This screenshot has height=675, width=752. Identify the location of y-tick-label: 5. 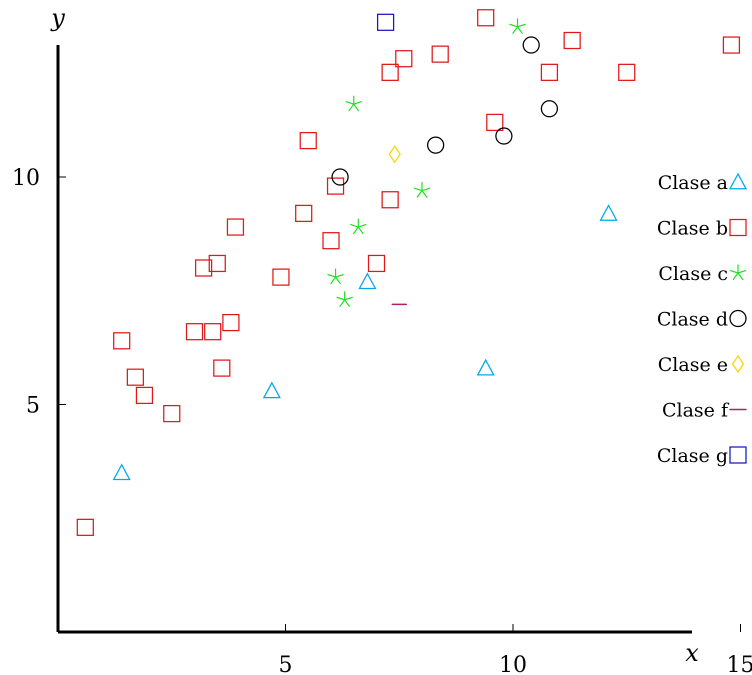
(33, 406).